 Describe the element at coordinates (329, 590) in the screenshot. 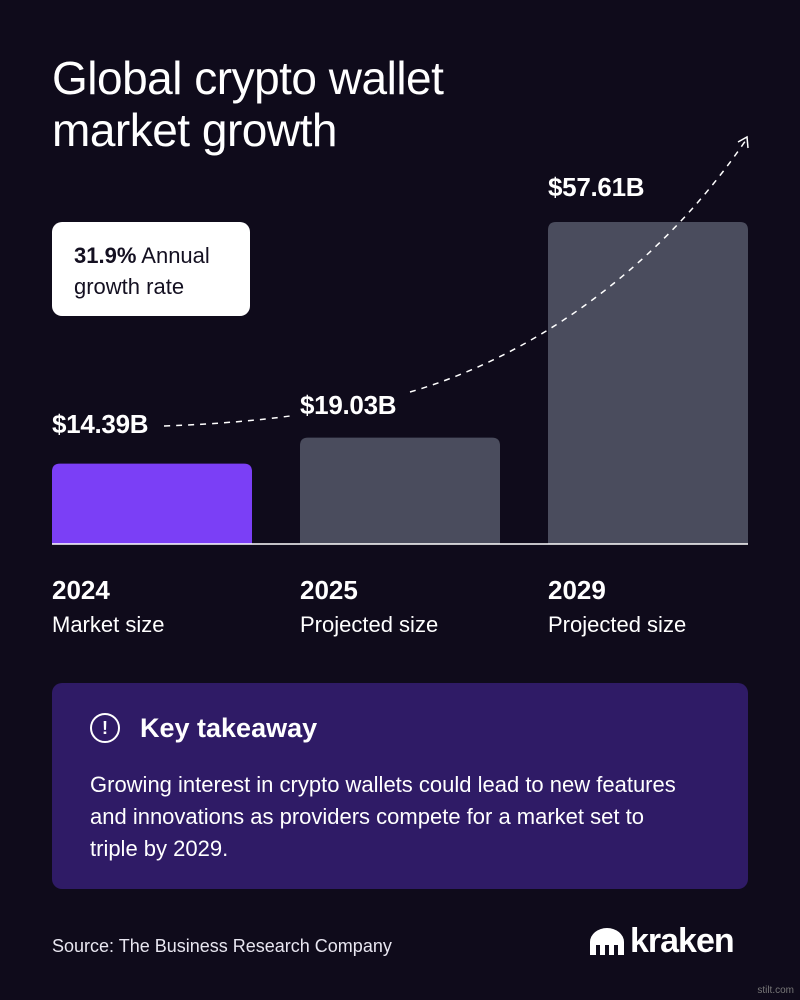

I see `category-label-2025: 2025` at that location.